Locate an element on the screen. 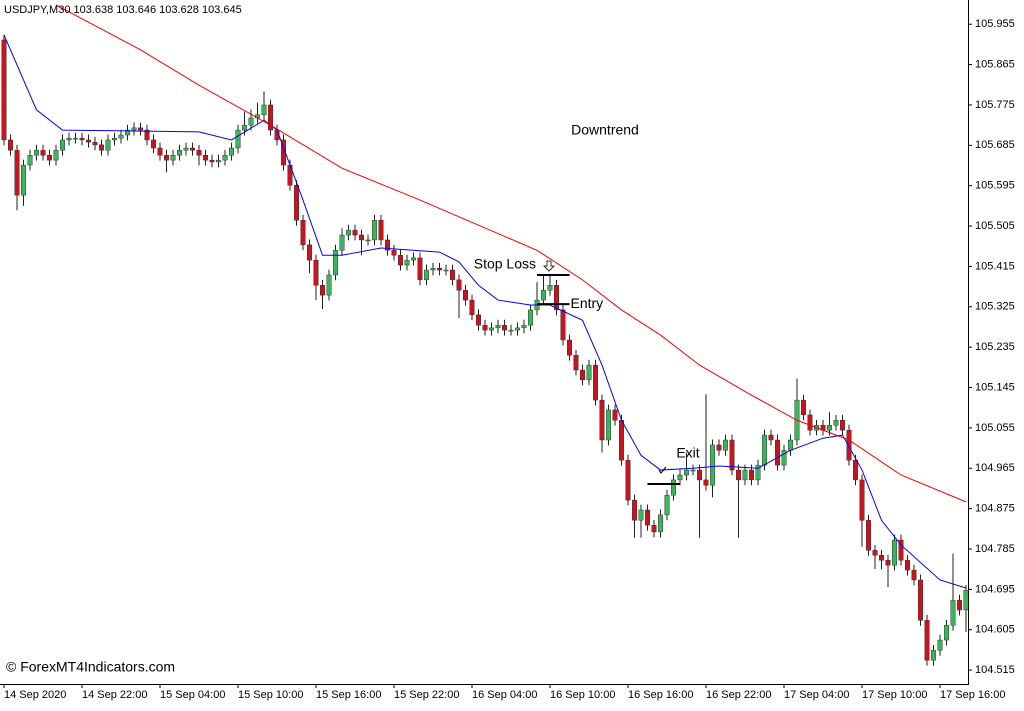 Image resolution: width=1024 pixels, height=711 pixels. x-tick-label: 16 Sep 10:00 is located at coordinates (582, 695).